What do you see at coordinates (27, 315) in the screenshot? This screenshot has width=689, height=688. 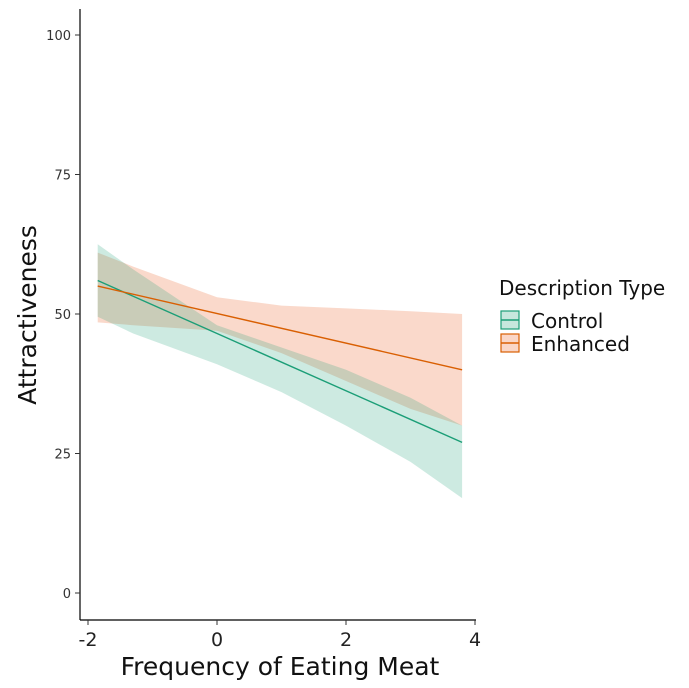 I see `y-axis-title: Attractiveness` at bounding box center [27, 315].